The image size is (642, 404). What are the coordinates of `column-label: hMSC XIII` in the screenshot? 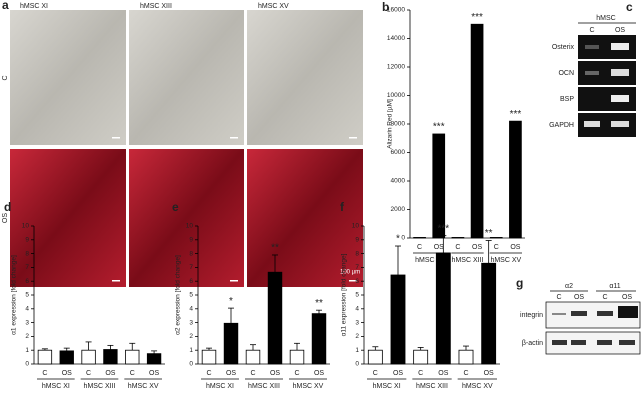 It's located at (156, 6).